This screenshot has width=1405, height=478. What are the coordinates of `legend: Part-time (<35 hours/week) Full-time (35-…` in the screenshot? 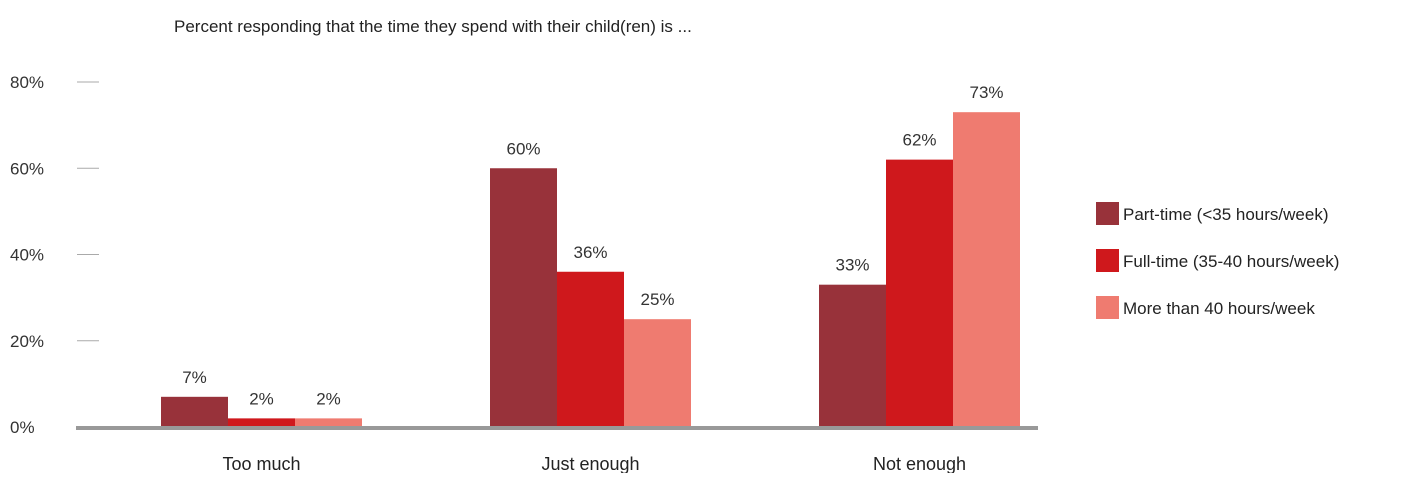 It's located at (1217, 260).